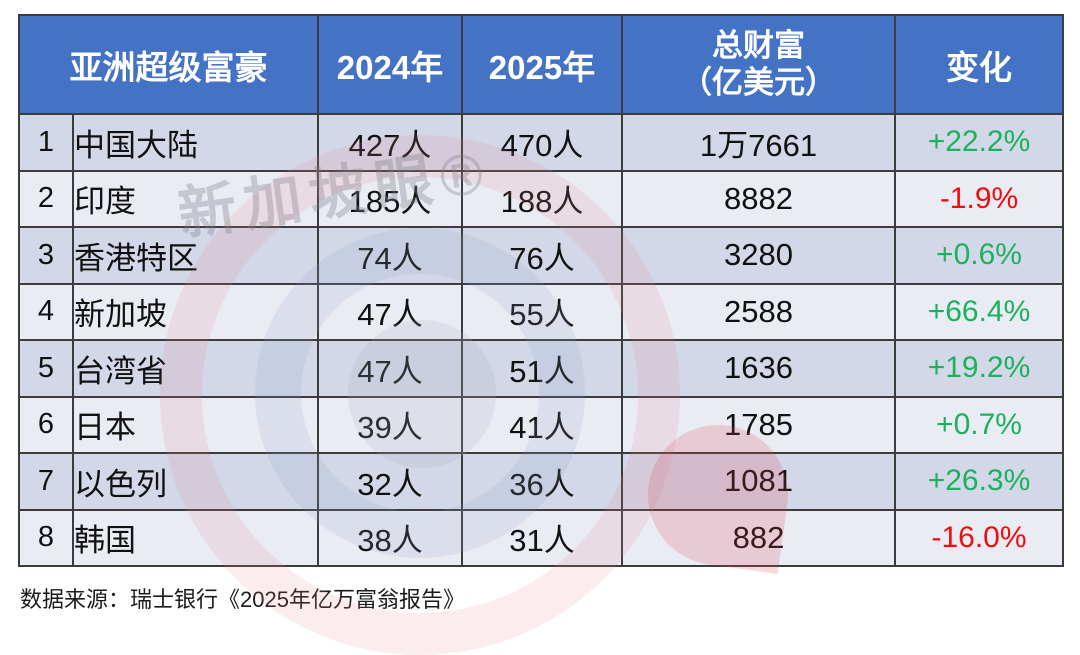  What do you see at coordinates (46, 311) in the screenshot?
I see `rank-cell: 4` at bounding box center [46, 311].